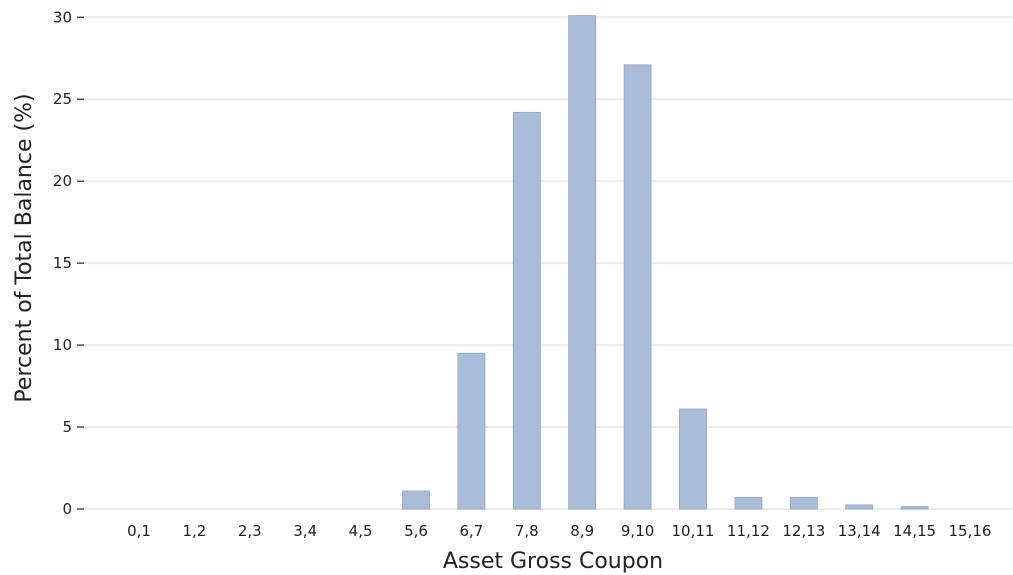 Image resolution: width=1013 pixels, height=575 pixels. What do you see at coordinates (553, 561) in the screenshot?
I see `x-axis-label: Asset Gross Coupon` at bounding box center [553, 561].